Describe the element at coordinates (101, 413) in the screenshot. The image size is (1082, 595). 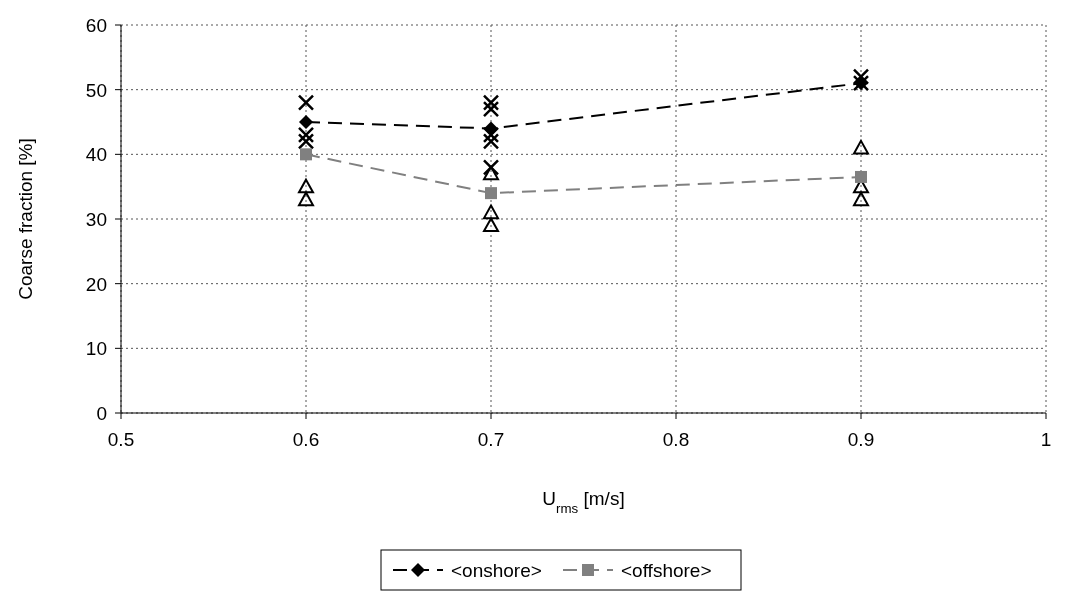
I see `y-tick-label: 0` at that location.